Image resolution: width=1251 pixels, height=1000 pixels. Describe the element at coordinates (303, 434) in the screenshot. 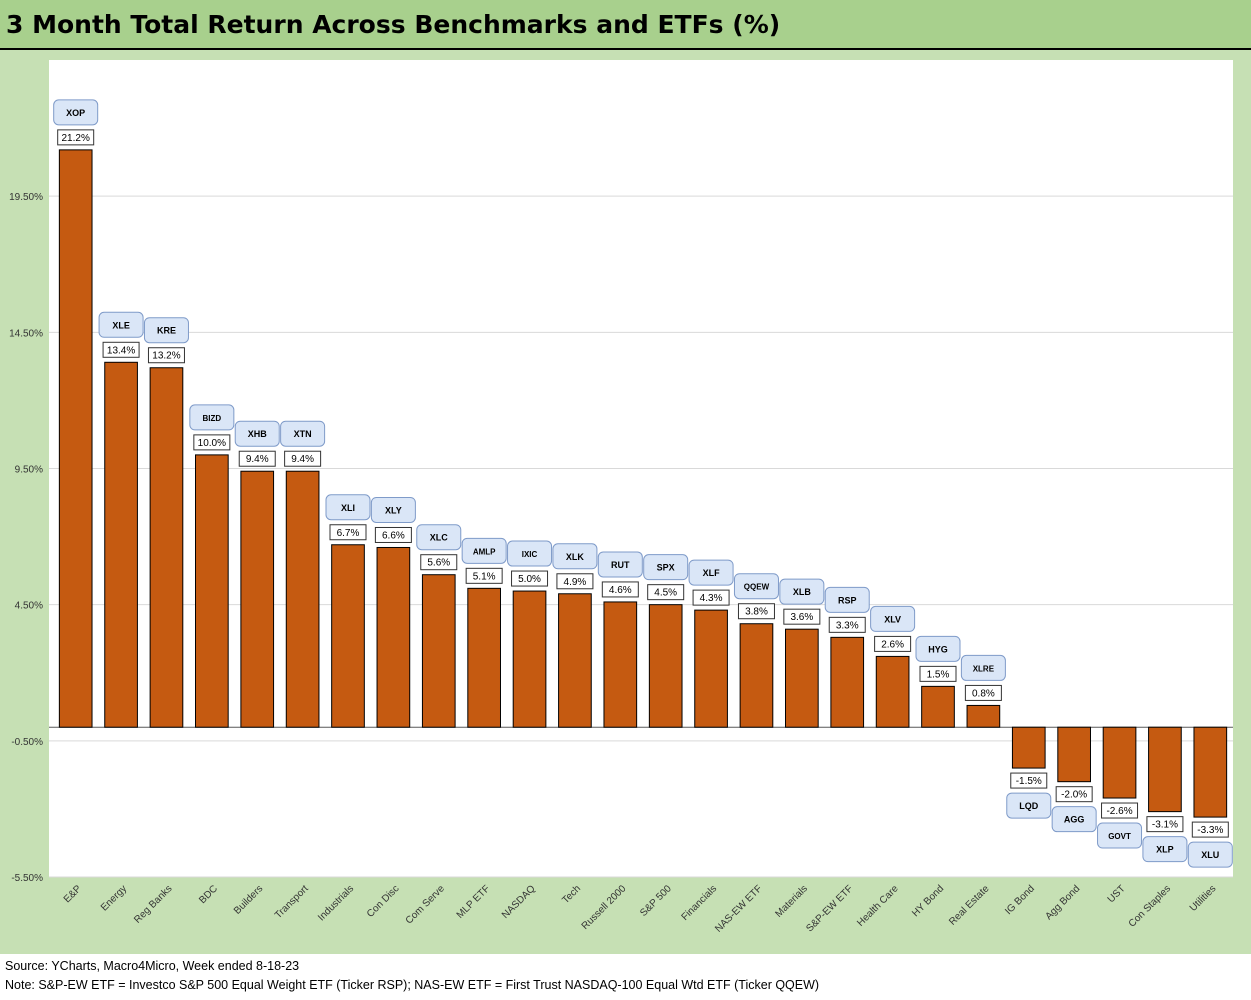

I see `ticker-label: XTN` at that location.